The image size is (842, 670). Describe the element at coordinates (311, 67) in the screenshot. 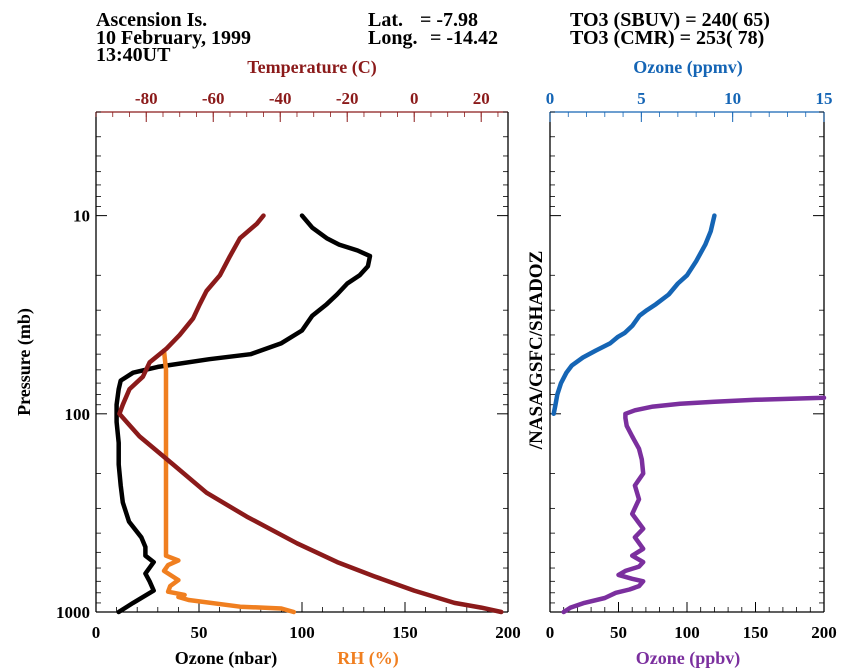

I see `temperature-axis-title: Temperature (C)` at that location.